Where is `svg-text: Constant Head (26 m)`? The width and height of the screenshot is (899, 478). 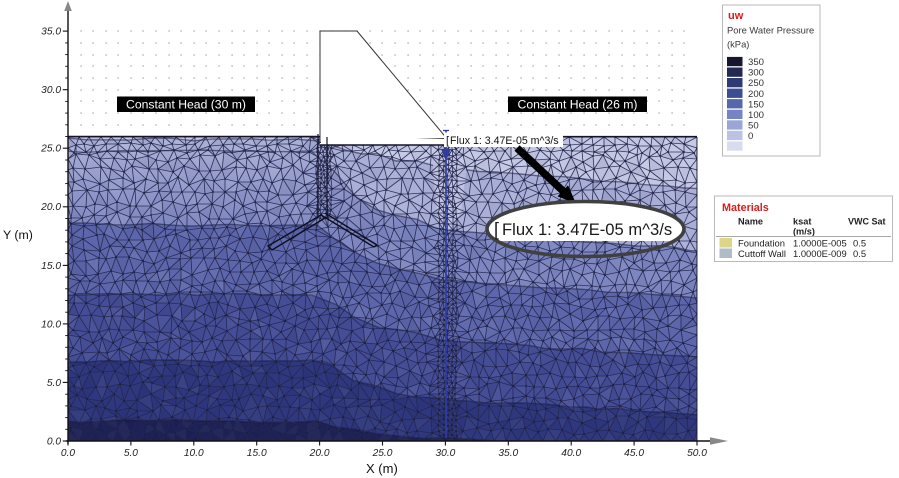 svg-text: Constant Head (26 m) is located at coordinates (578, 105).